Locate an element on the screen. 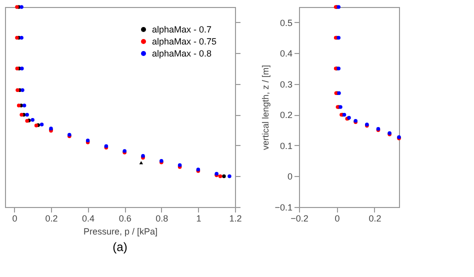  x-tick-label: 0.8 is located at coordinates (162, 219).